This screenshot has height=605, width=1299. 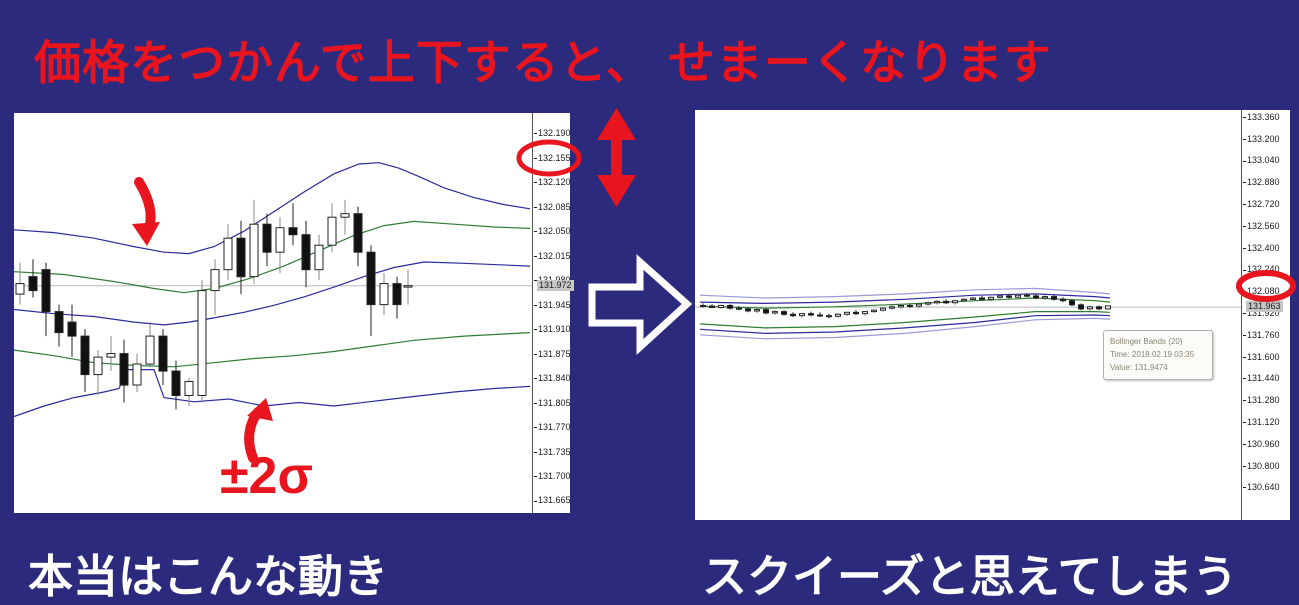 What do you see at coordinates (905, 320) in the screenshot?
I see `lower-band-1sigma` at bounding box center [905, 320].